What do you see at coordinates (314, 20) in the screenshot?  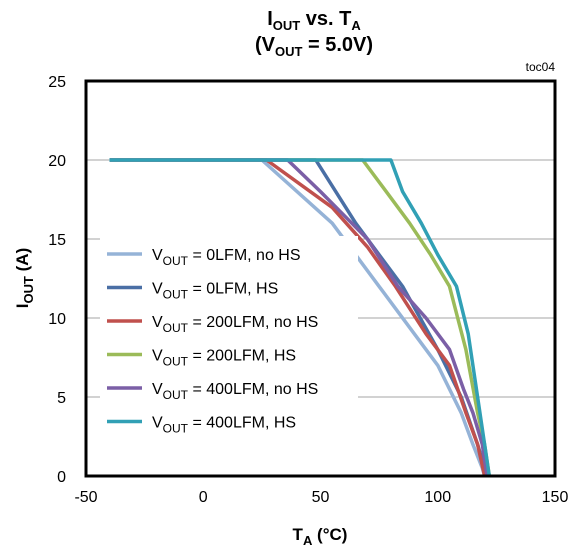 I see `chart-title: IOUT vs. TA` at bounding box center [314, 20].